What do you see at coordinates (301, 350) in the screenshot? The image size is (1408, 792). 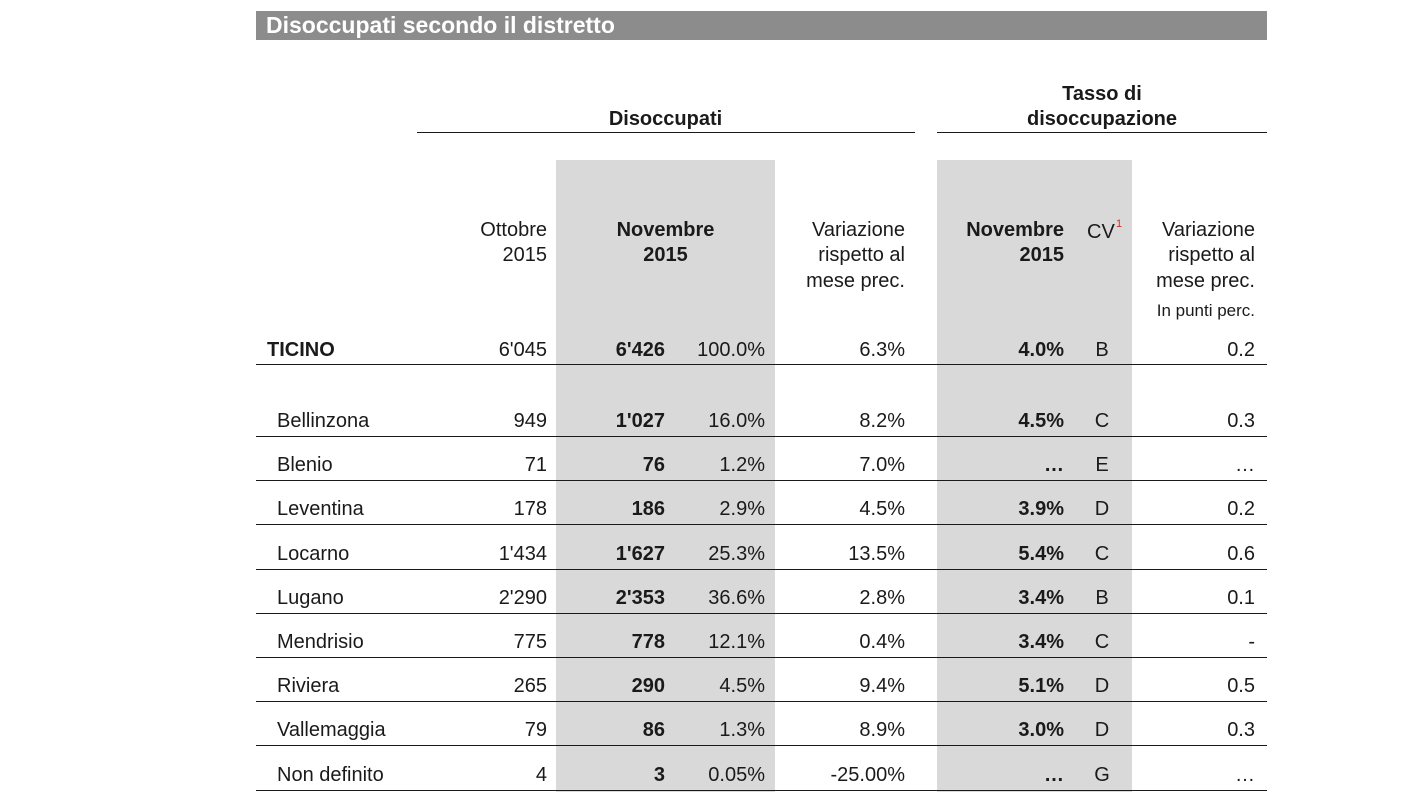 I see `cell-name: TICINO` at bounding box center [301, 350].